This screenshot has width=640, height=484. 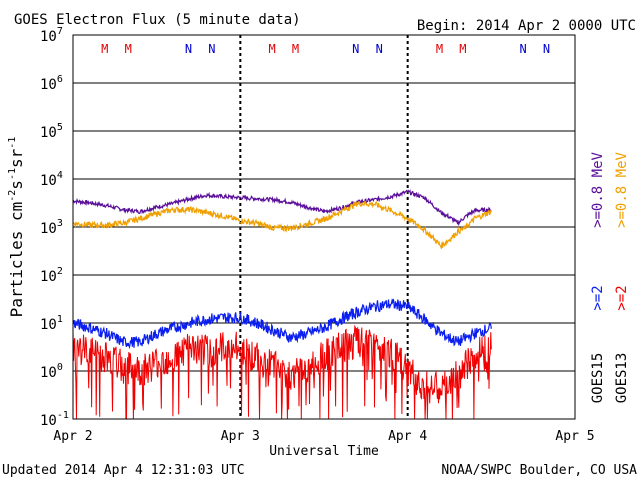 What do you see at coordinates (546, 49) in the screenshot?
I see `marker-n-11: N` at bounding box center [546, 49].